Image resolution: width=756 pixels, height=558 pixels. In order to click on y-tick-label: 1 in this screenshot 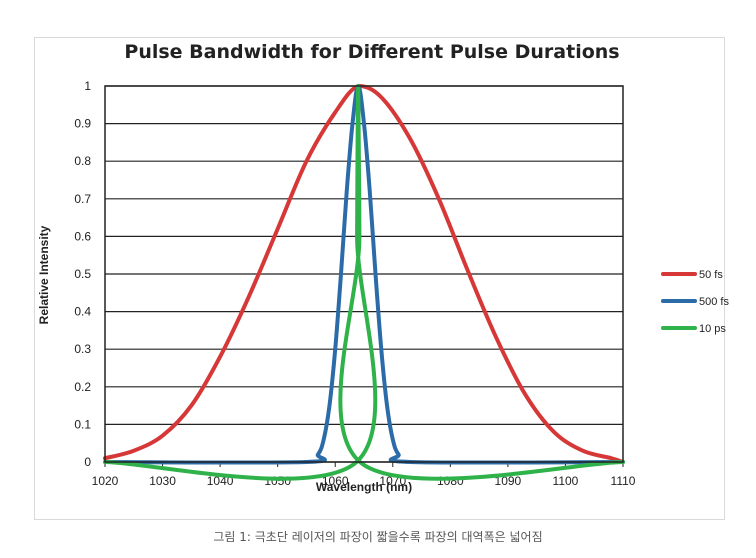, I will do `click(87, 86)`.